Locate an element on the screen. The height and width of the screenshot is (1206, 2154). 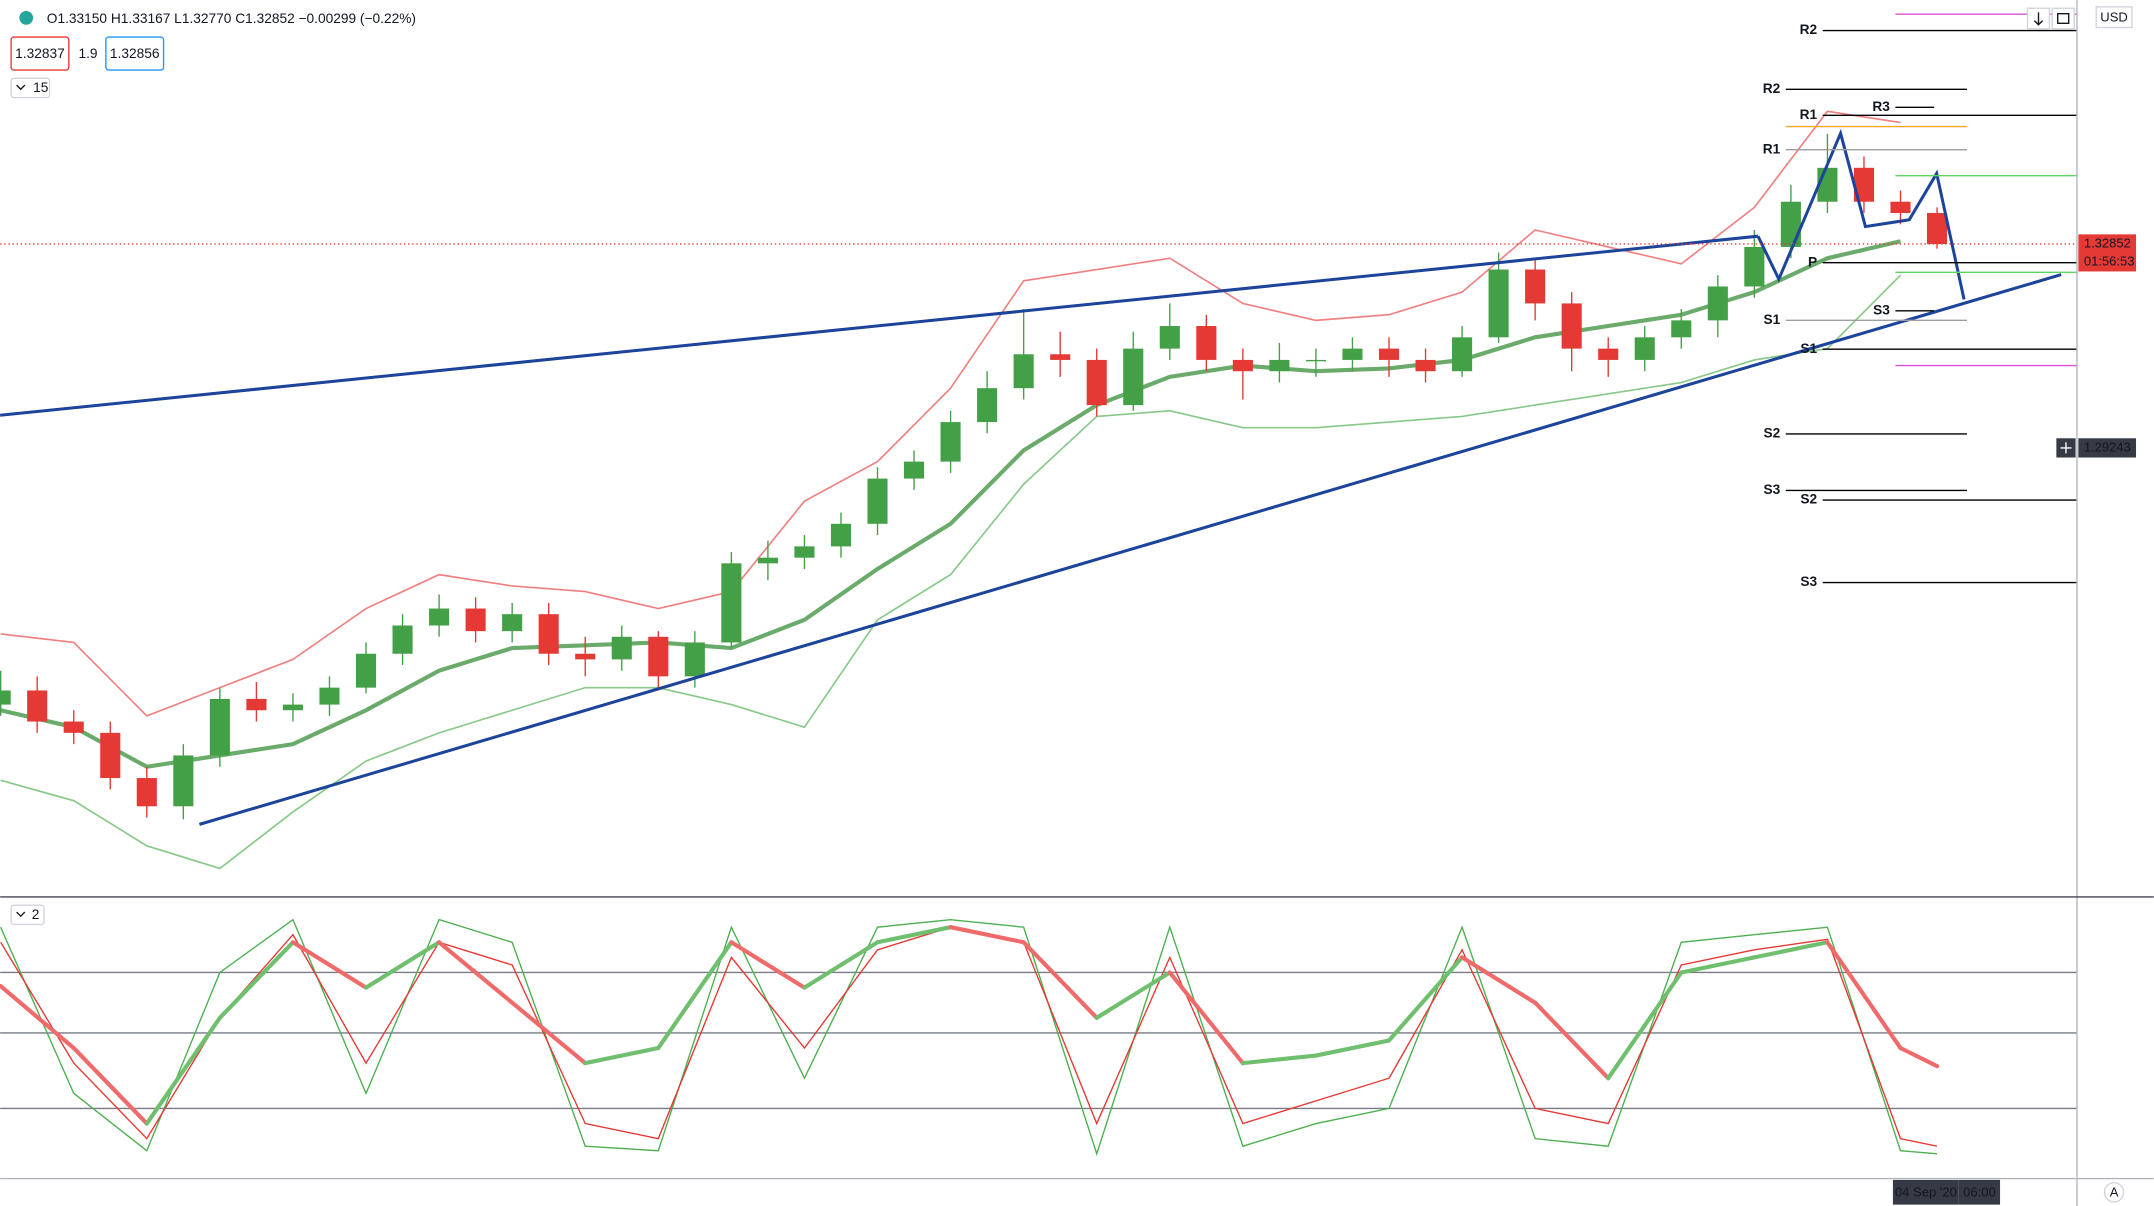
axis-layer: 1.32852 01:56:53 1.29243 is located at coordinates (2096, 346).